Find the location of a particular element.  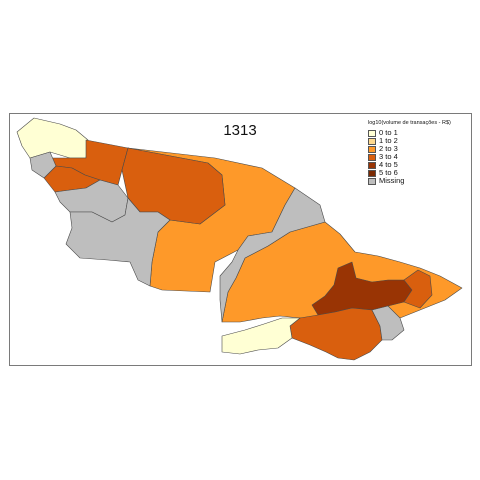

region-southeast is located at coordinates (336, 334).